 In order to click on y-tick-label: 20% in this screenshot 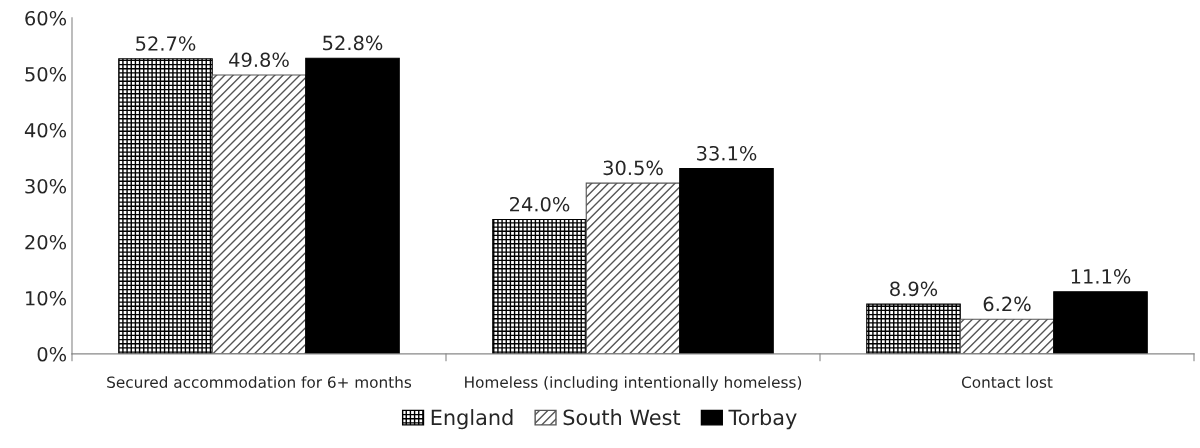, I will do `click(46, 242)`.